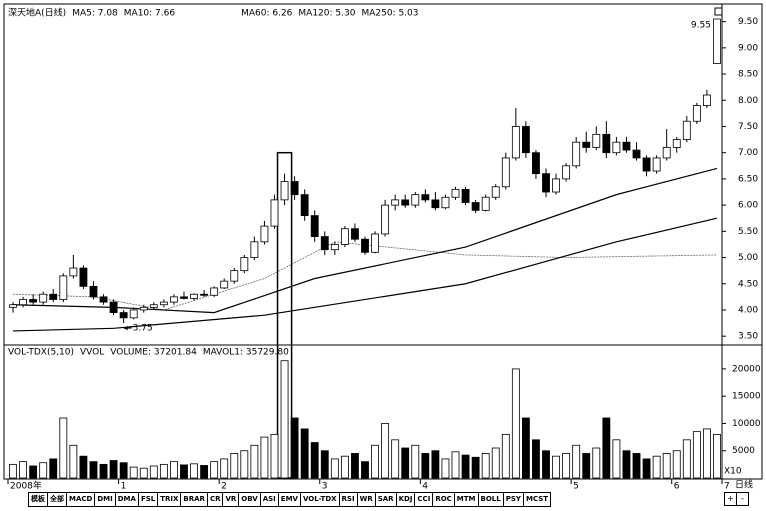 The image size is (766, 511). Describe the element at coordinates (466, 499) in the screenshot. I see `indicator-tab: MTM` at that location.